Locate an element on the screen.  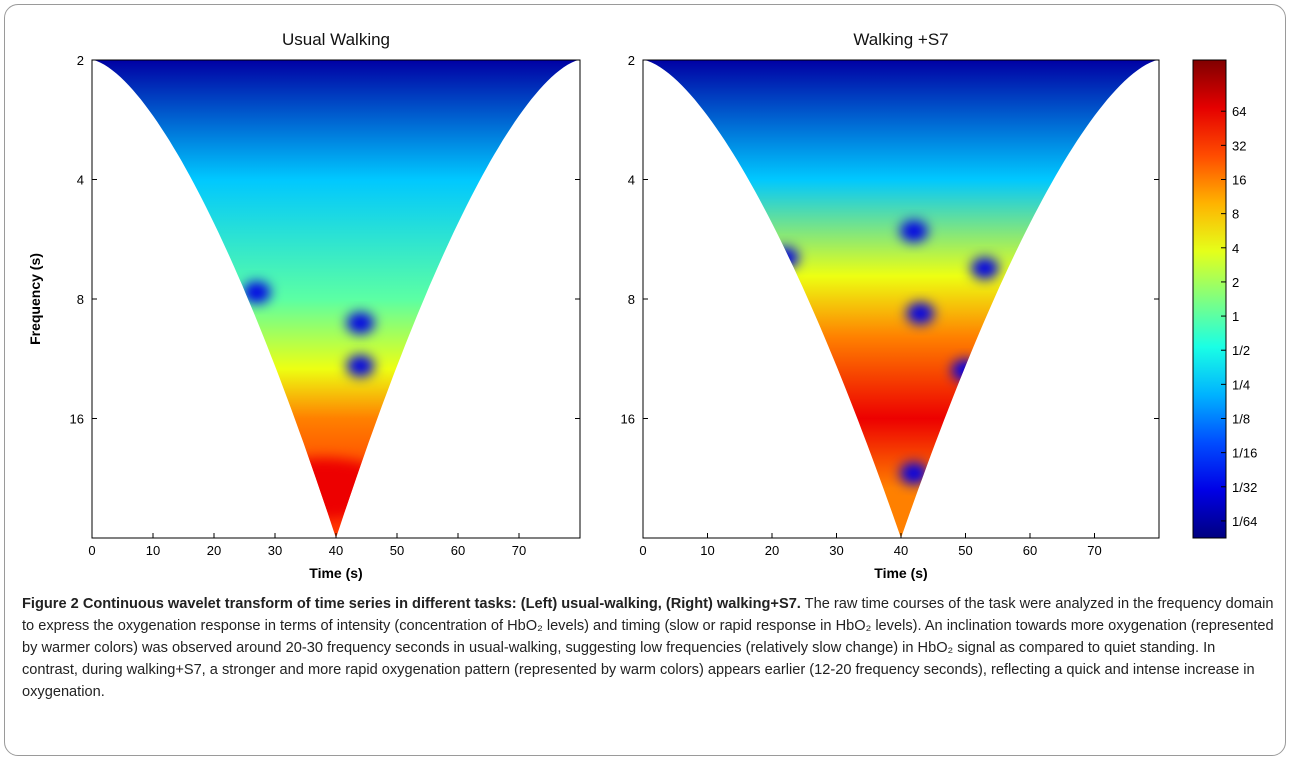
colorbar-label: 4 is located at coordinates (1235, 248).